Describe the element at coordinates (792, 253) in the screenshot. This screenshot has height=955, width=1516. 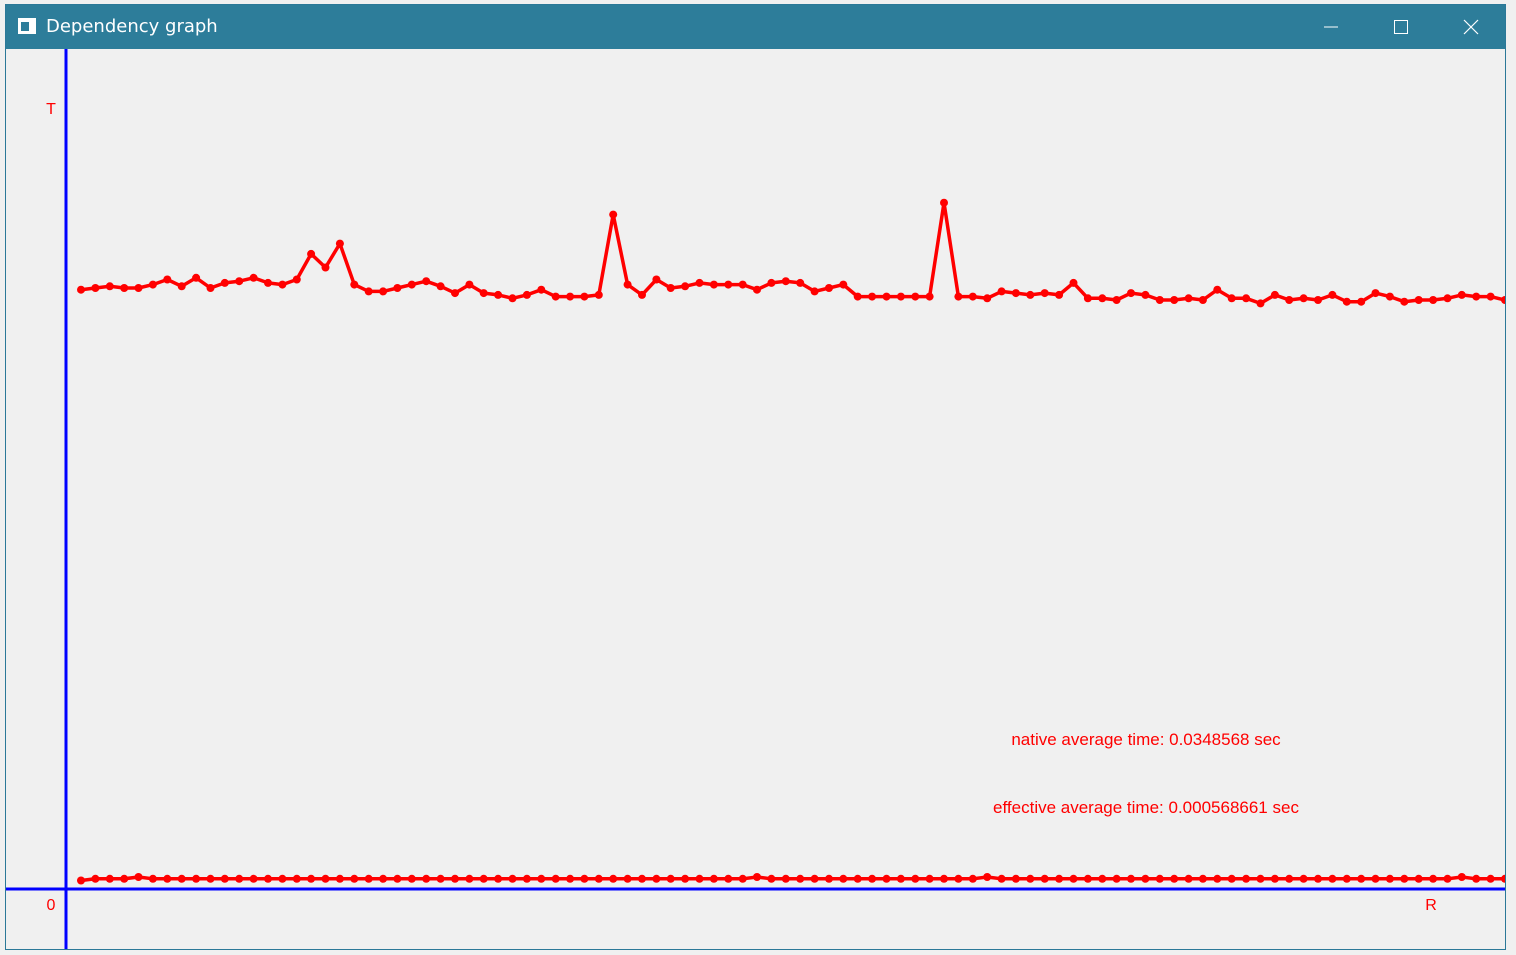
I see `series-1-line` at that location.